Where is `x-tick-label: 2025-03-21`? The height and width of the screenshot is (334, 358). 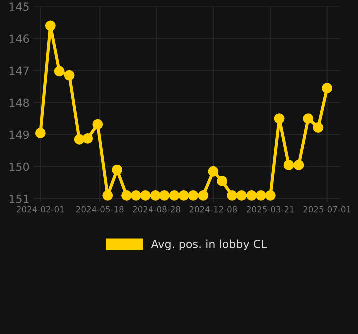
x-tick-label: 2025-03-21 is located at coordinates (270, 209).